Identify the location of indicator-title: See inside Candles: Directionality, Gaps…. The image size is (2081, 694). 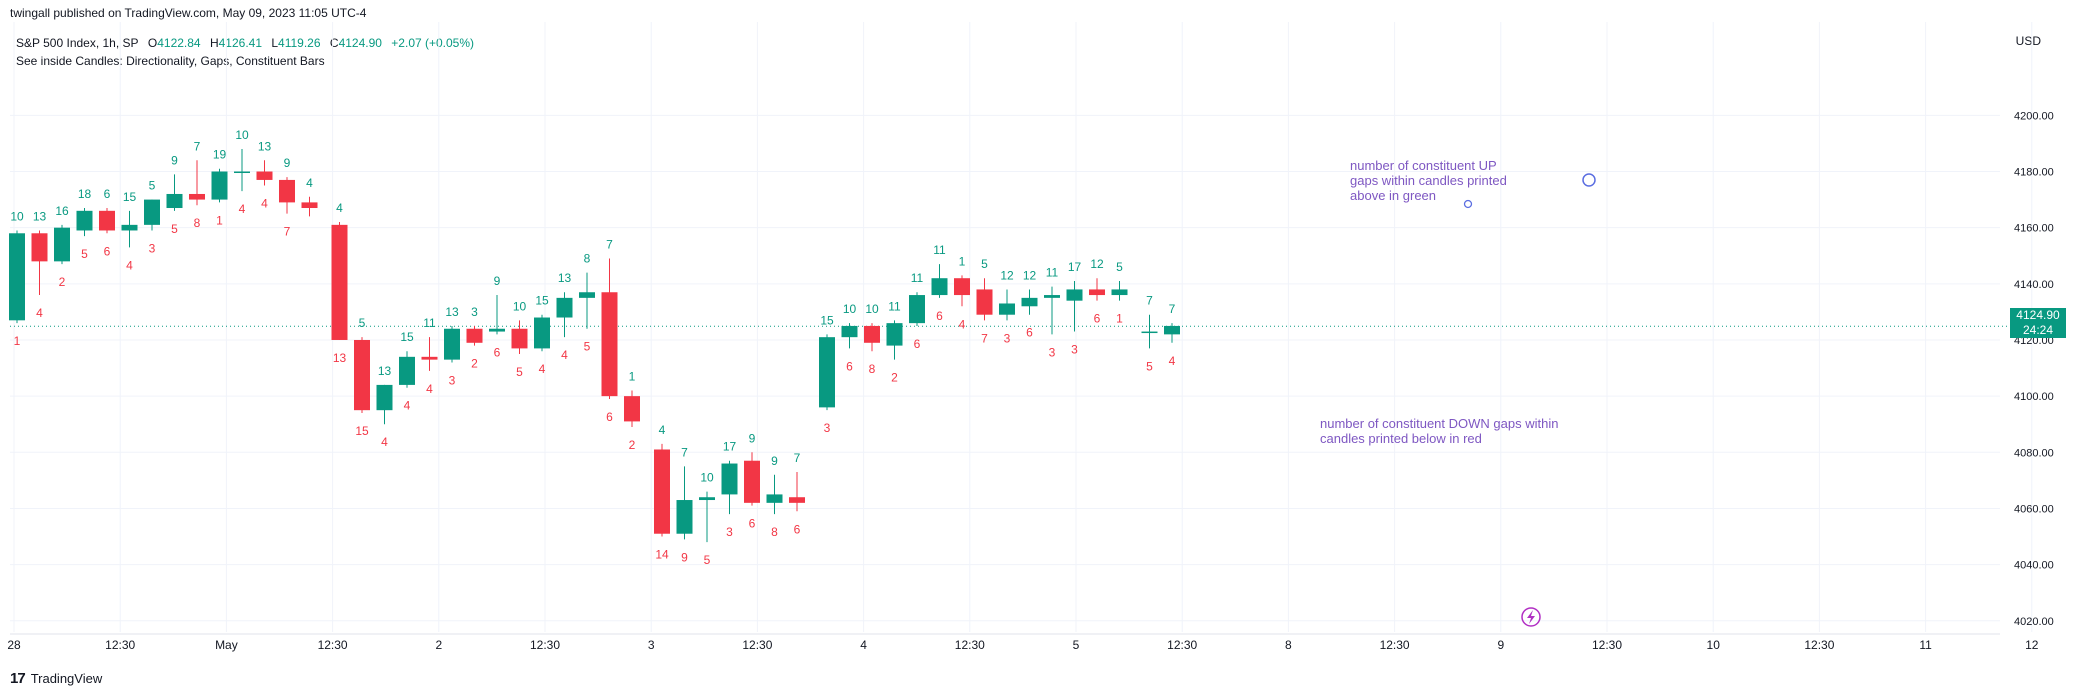
(170, 61).